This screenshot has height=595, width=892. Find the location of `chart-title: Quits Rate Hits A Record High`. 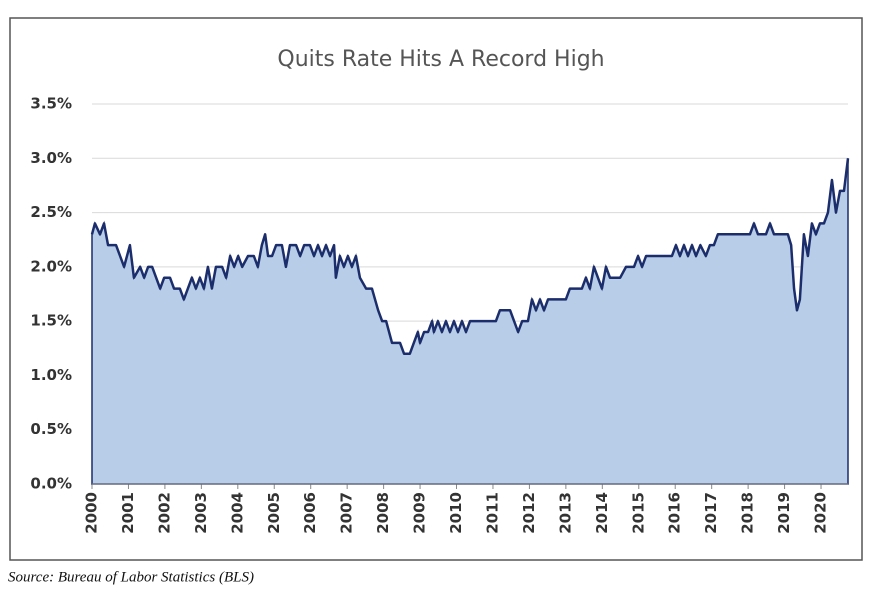

chart-title: Quits Rate Hits A Record High is located at coordinates (440, 59).